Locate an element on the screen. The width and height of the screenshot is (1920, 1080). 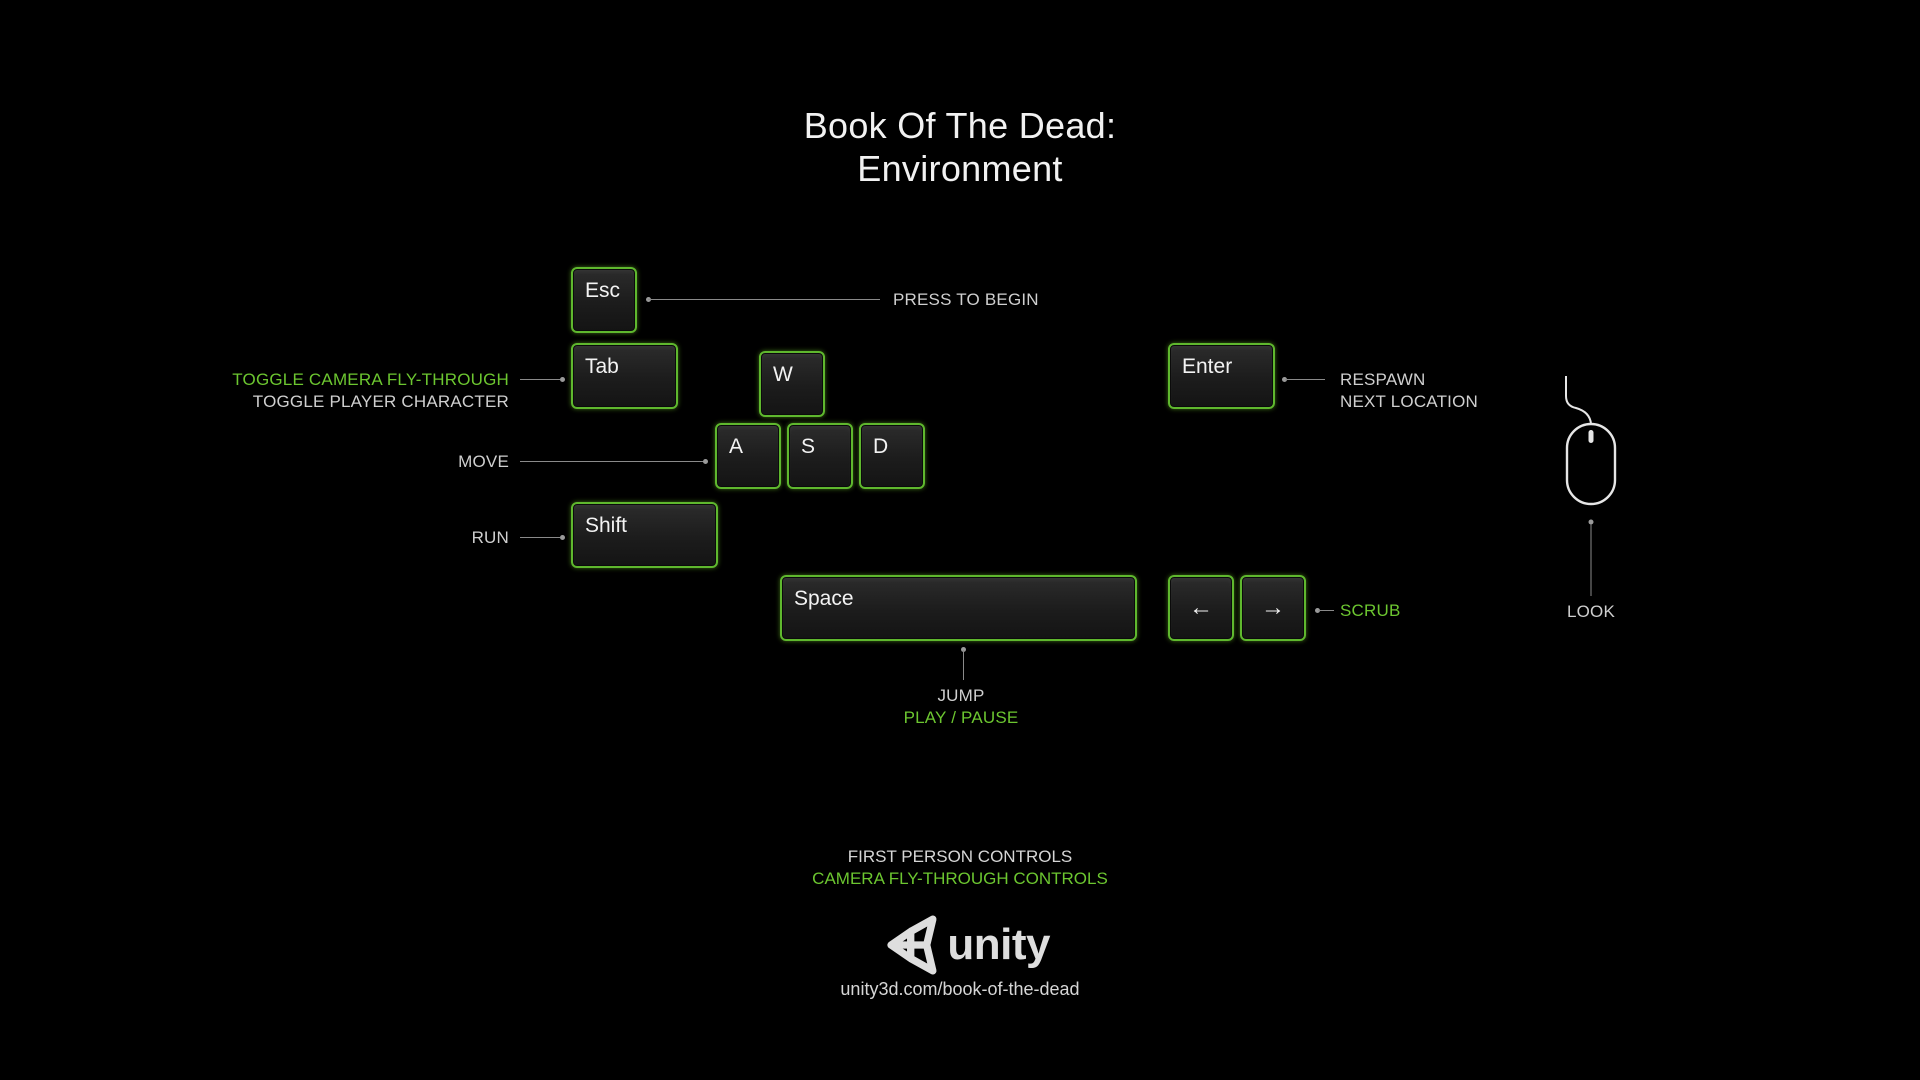
d-key: D is located at coordinates (892, 456).